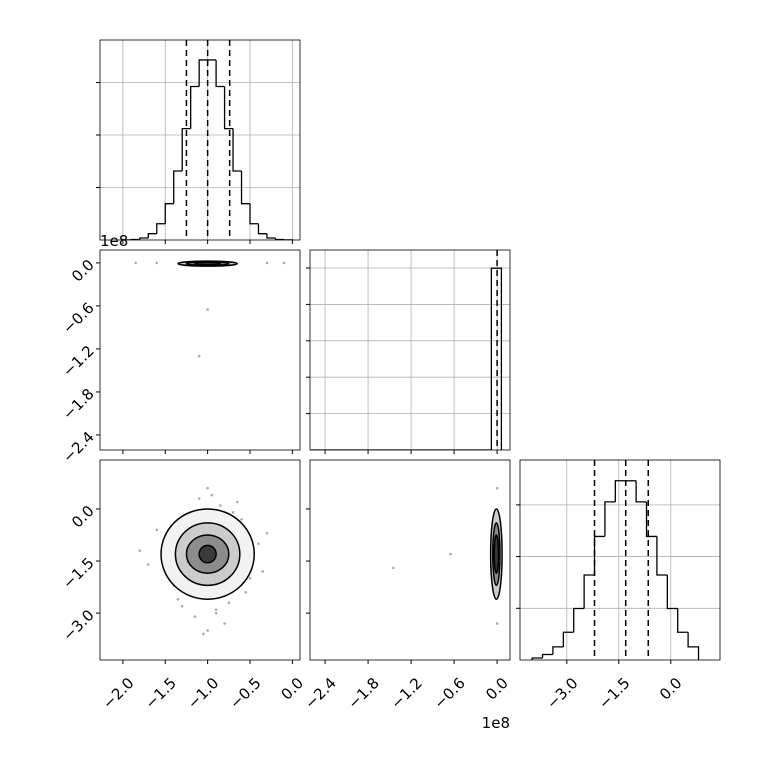 The height and width of the screenshot is (760, 760). What do you see at coordinates (78, 361) in the screenshot?
I see `y-tick-label: −1.2` at bounding box center [78, 361].